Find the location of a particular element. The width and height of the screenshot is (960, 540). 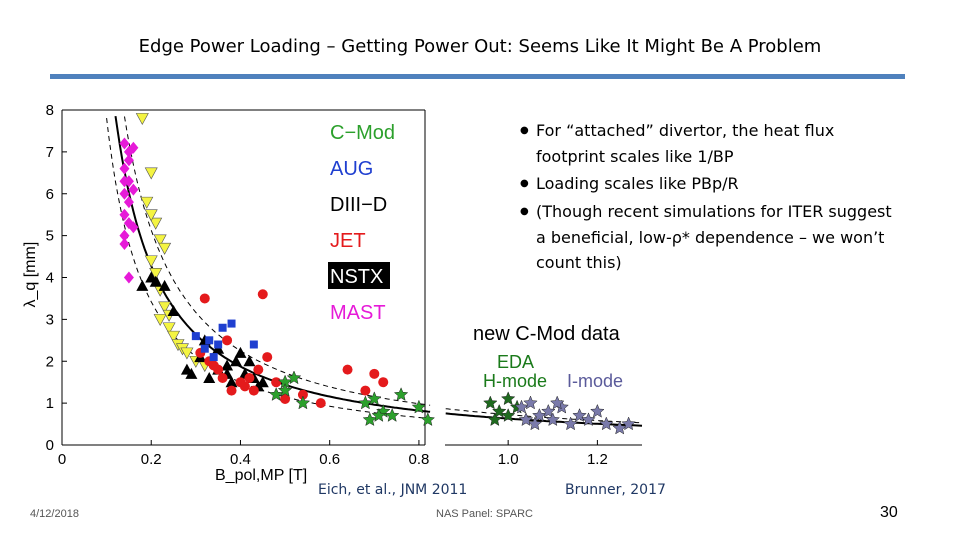

legend-label: NSTX is located at coordinates (356, 277).